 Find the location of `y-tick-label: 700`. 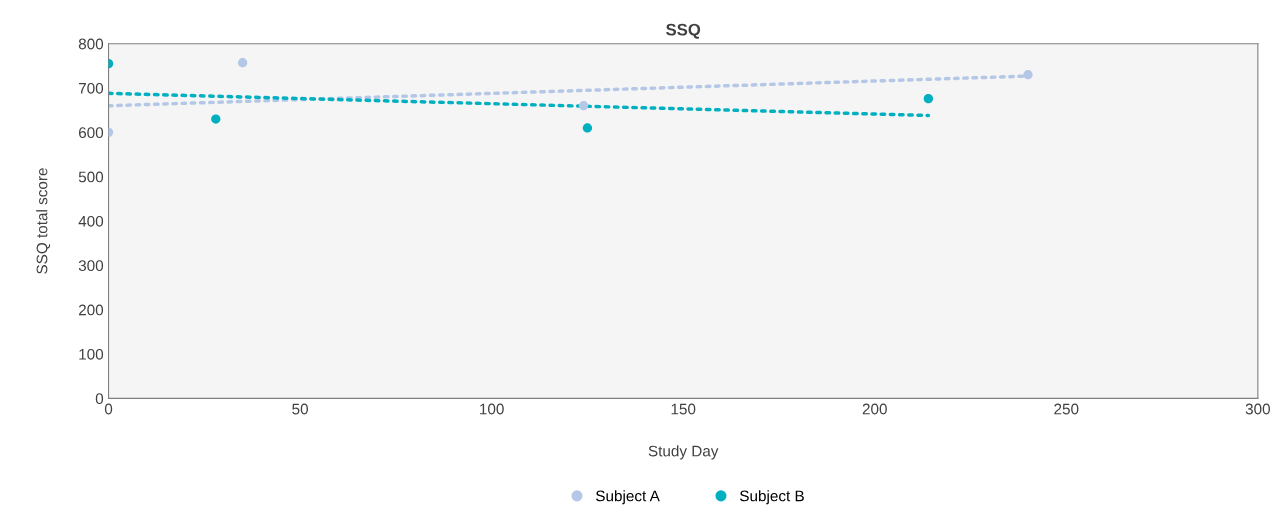

y-tick-label: 700 is located at coordinates (91, 88).